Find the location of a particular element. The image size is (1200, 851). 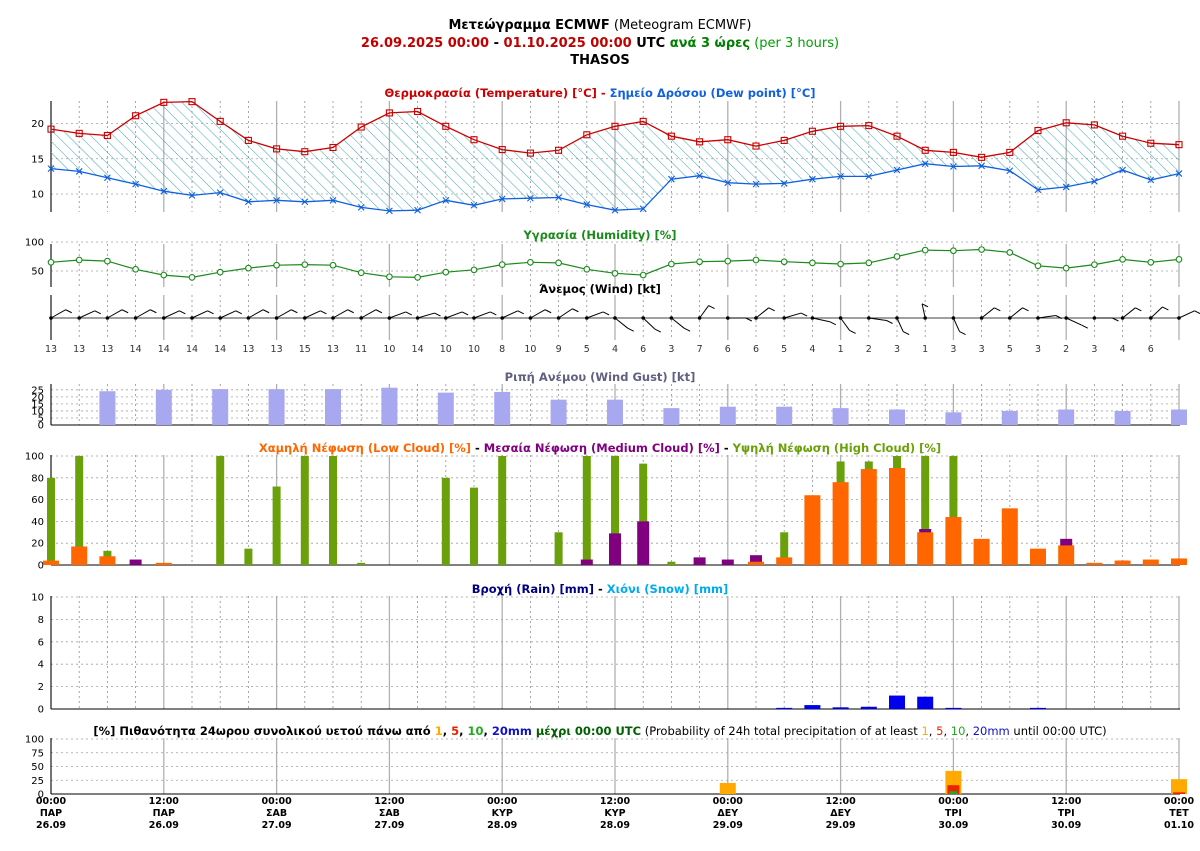

precip-title: Βροχή (Rain) [mm] - Χιόνι (Snow) [mm] is located at coordinates (600, 589).